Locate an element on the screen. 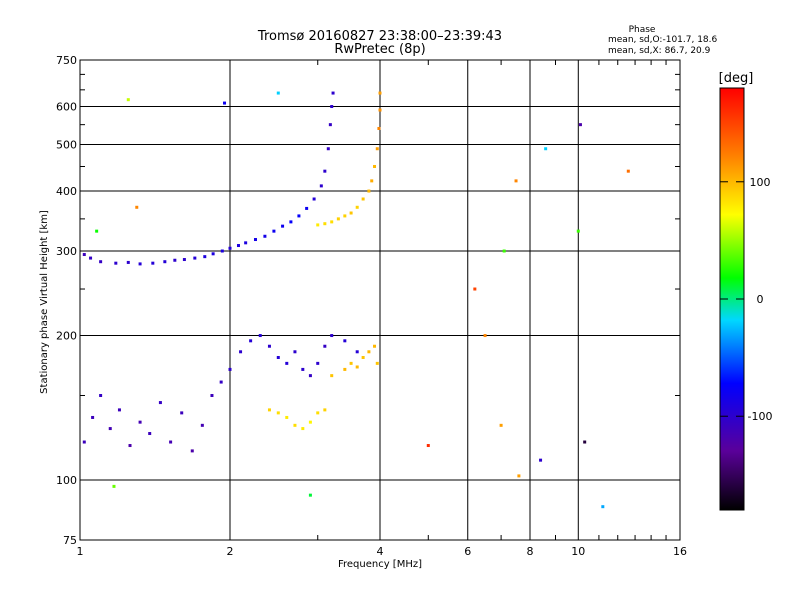 The width and height of the screenshot is (800, 604). x-tick-label: 10 is located at coordinates (578, 551).